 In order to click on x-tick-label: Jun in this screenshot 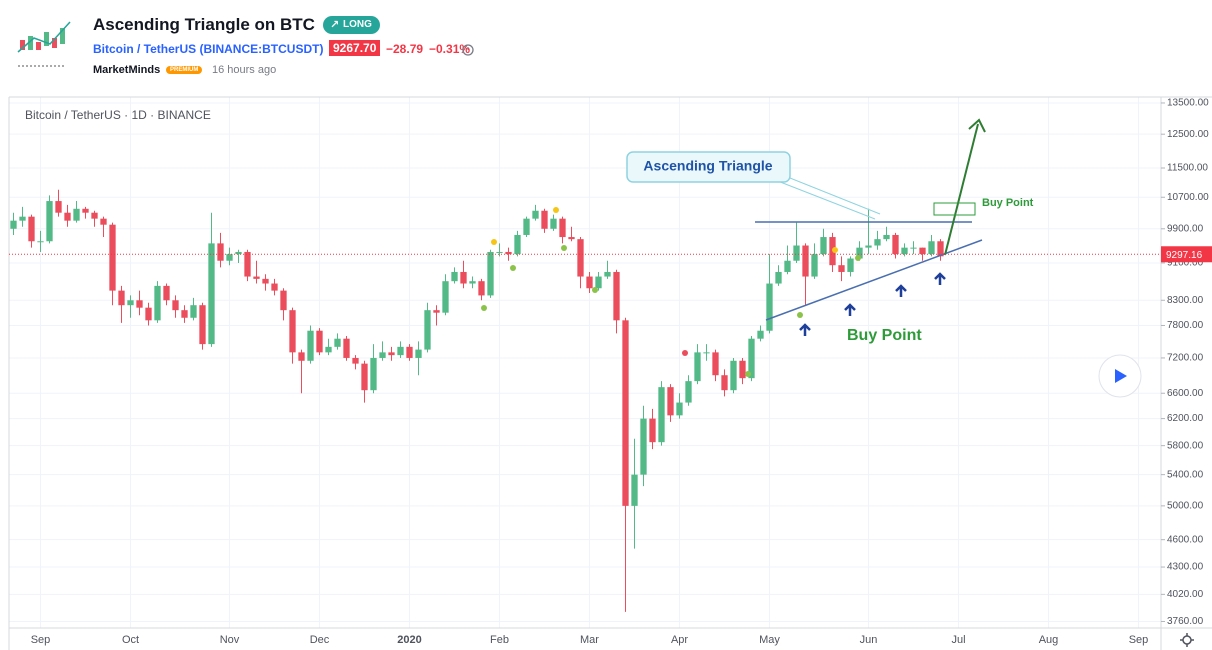, I will do `click(869, 640)`.